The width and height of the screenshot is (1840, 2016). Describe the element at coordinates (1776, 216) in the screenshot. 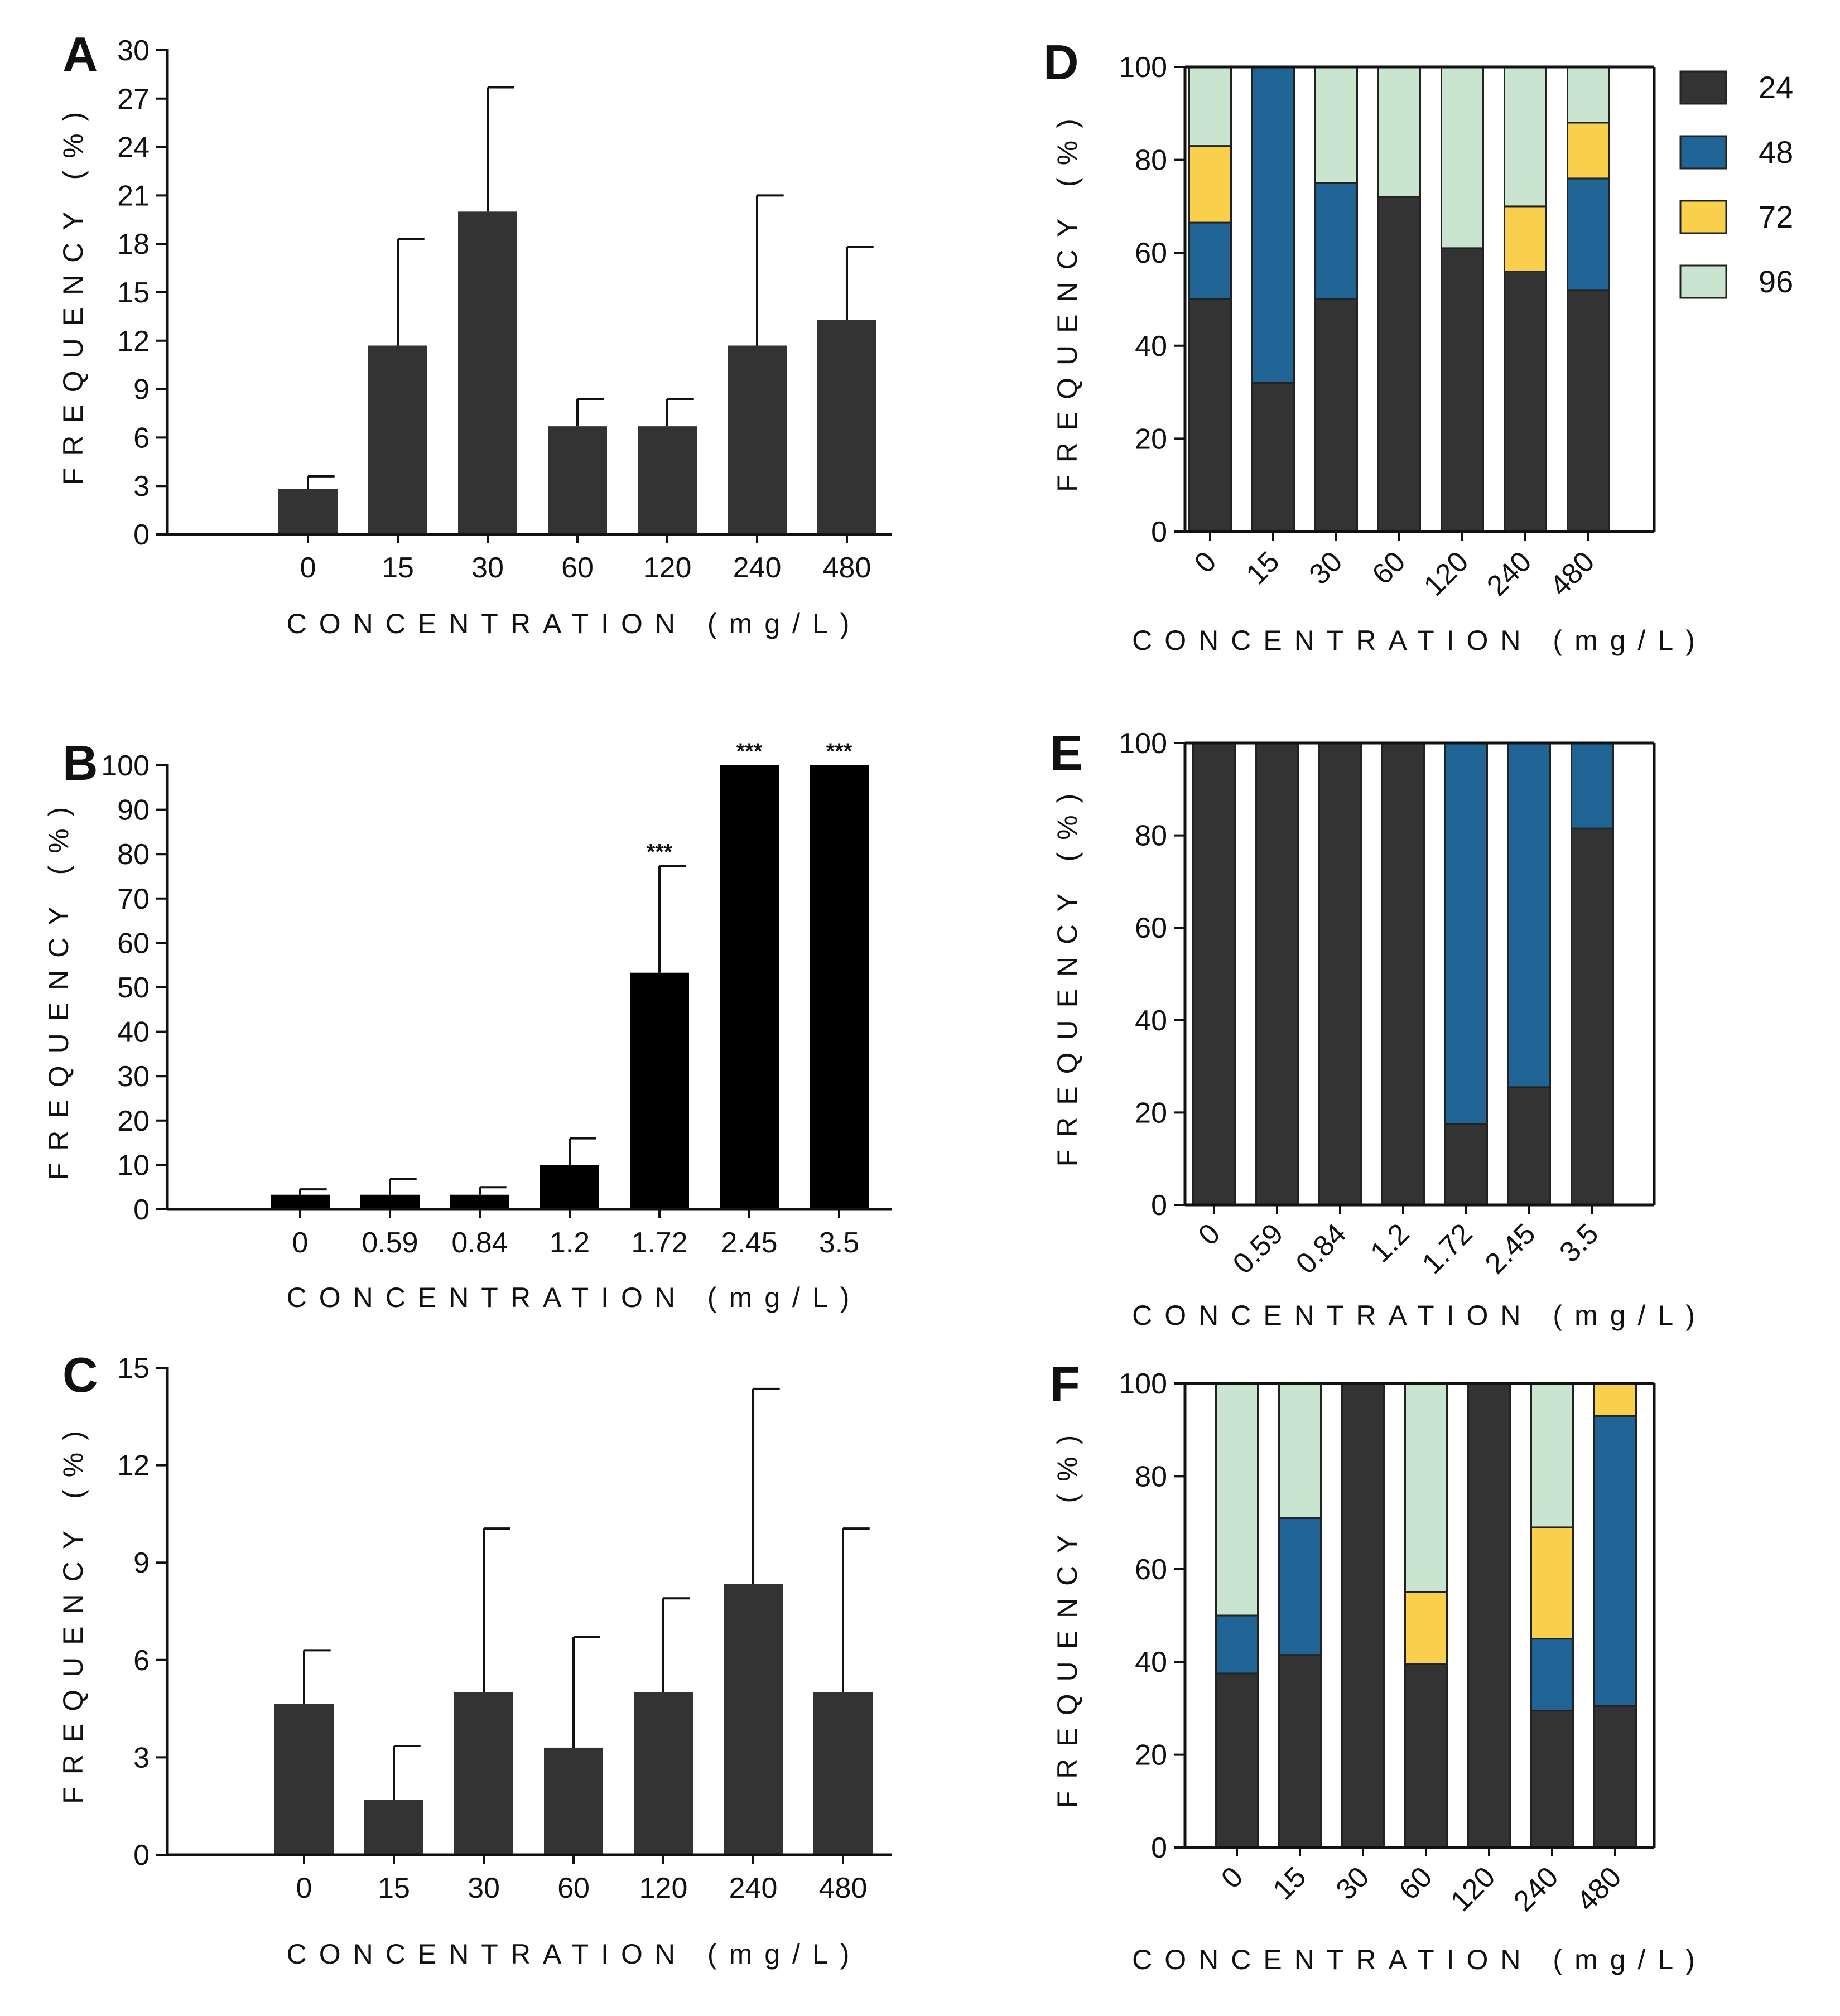

I see `legend-label-72: 72` at that location.